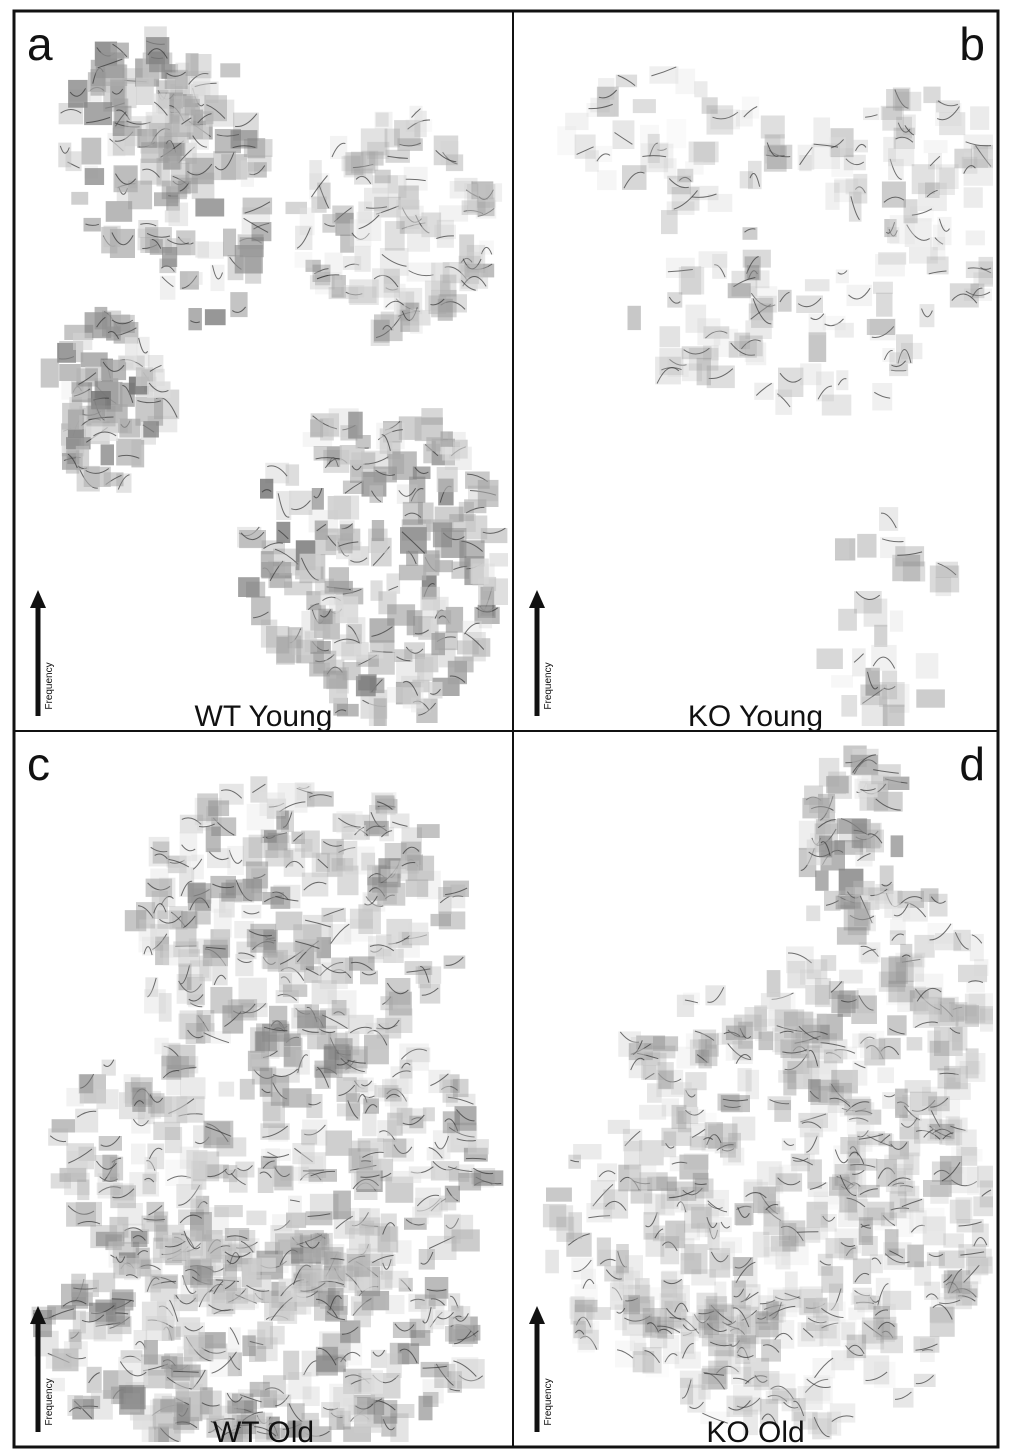  I want to click on panel-label: KO Old, so click(755, 1432).